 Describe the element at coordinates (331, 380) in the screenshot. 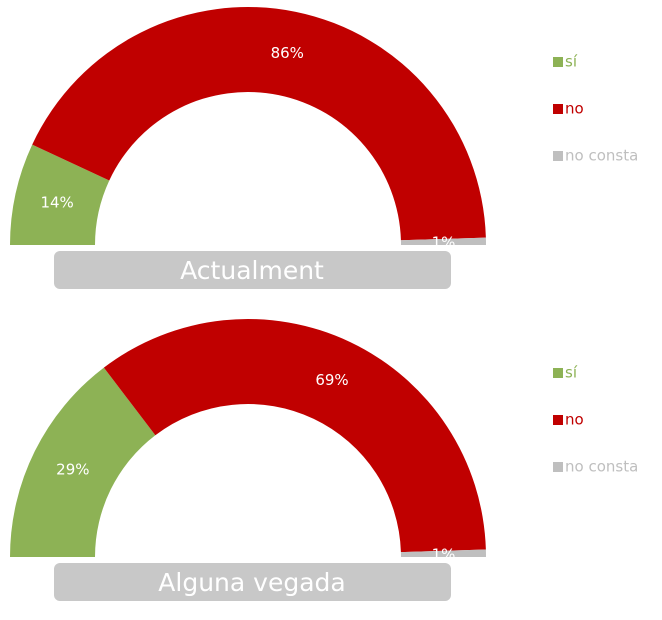

I see `value-label: 69%` at that location.